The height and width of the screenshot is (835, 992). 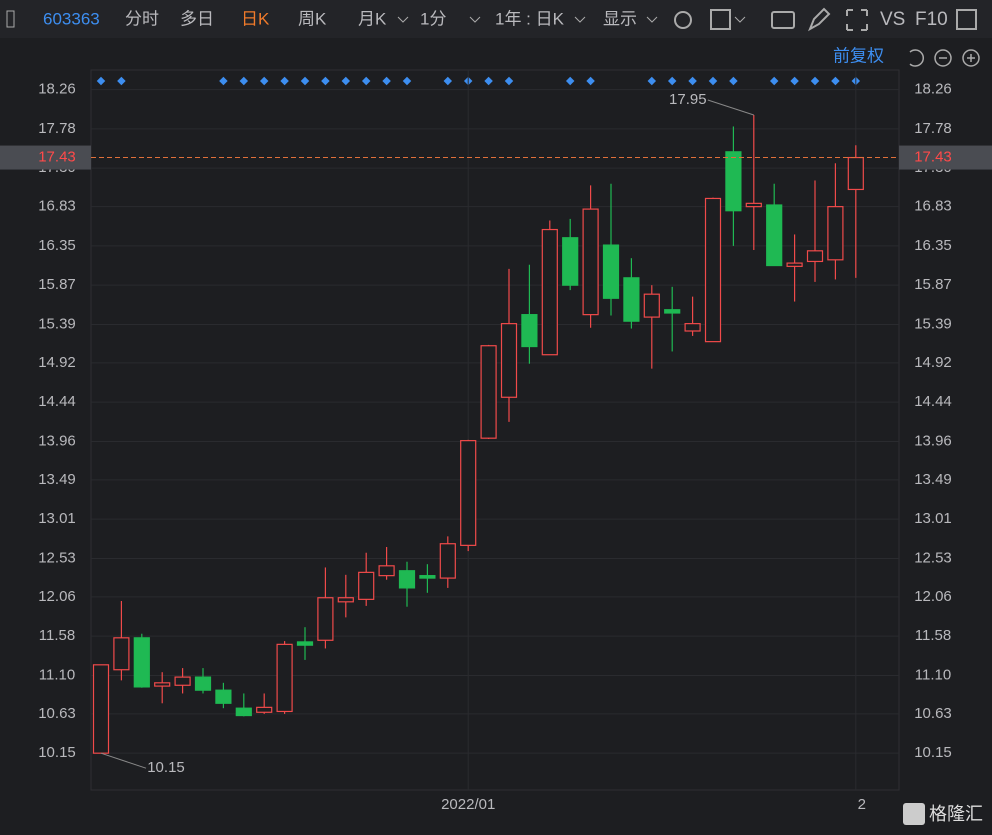 I want to click on y-tick-label-left: 10.15, so click(x=57, y=752).